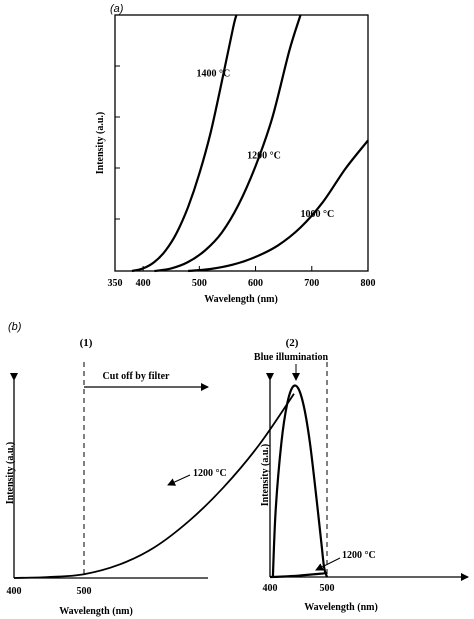 Image resolution: width=474 pixels, height=619 pixels. I want to click on panel-b2-curve-label-arrow, so click(328, 564).